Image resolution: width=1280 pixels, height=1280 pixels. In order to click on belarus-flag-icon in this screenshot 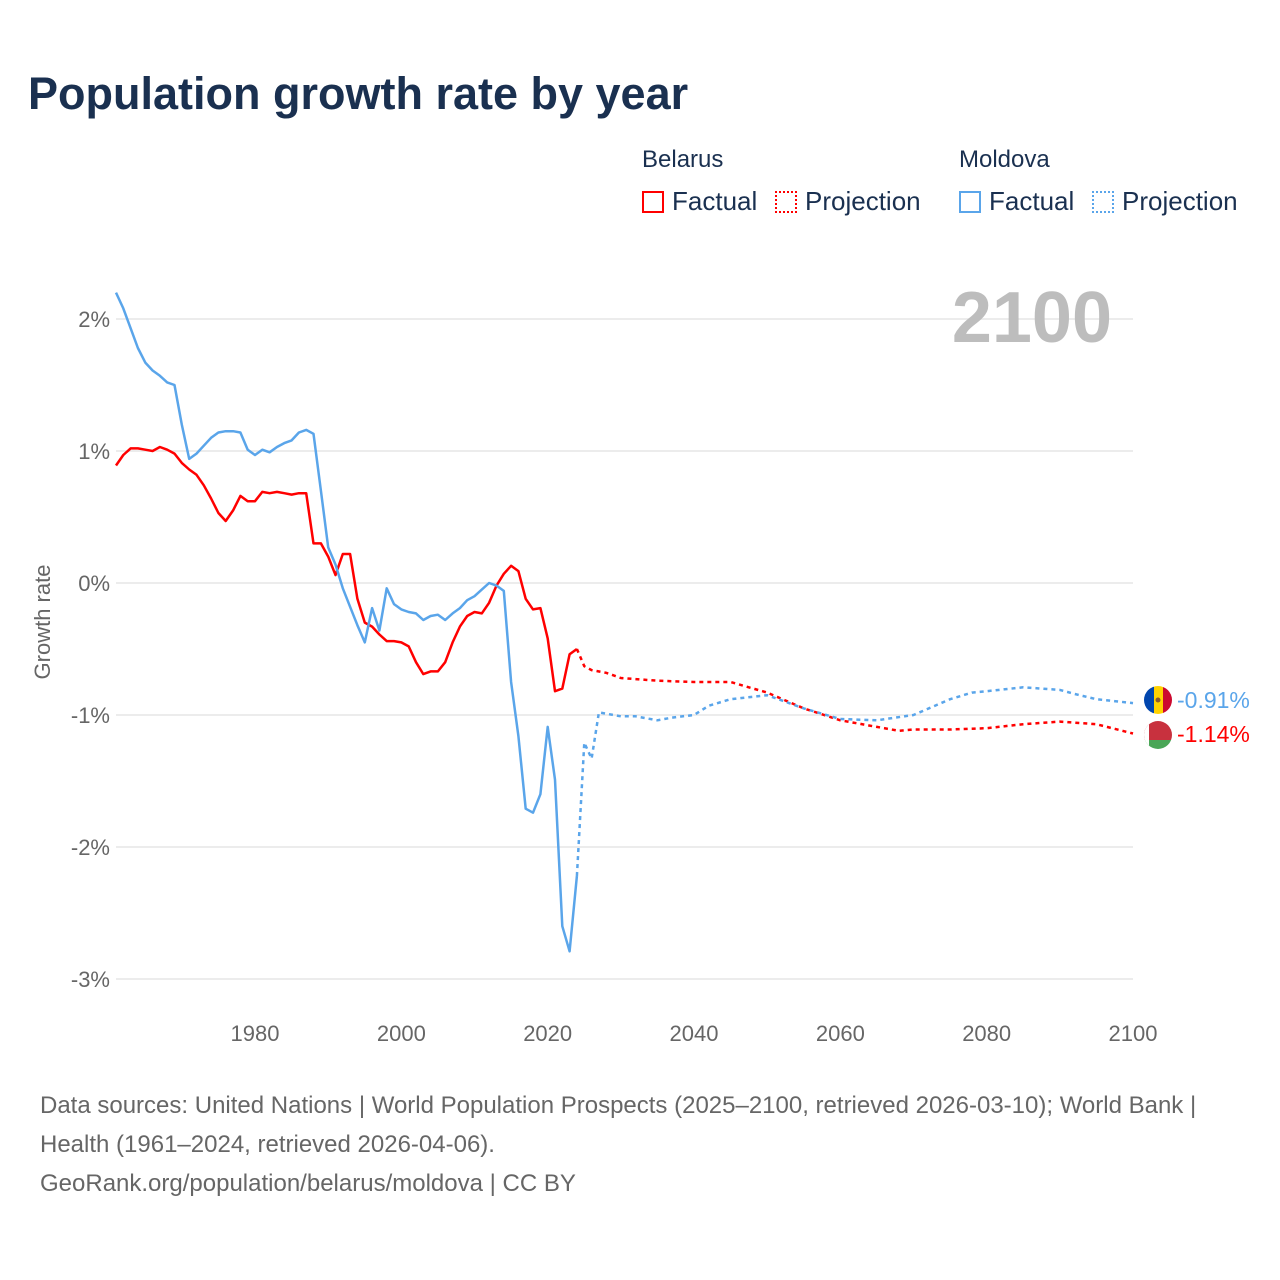, I will do `click(1158, 735)`.